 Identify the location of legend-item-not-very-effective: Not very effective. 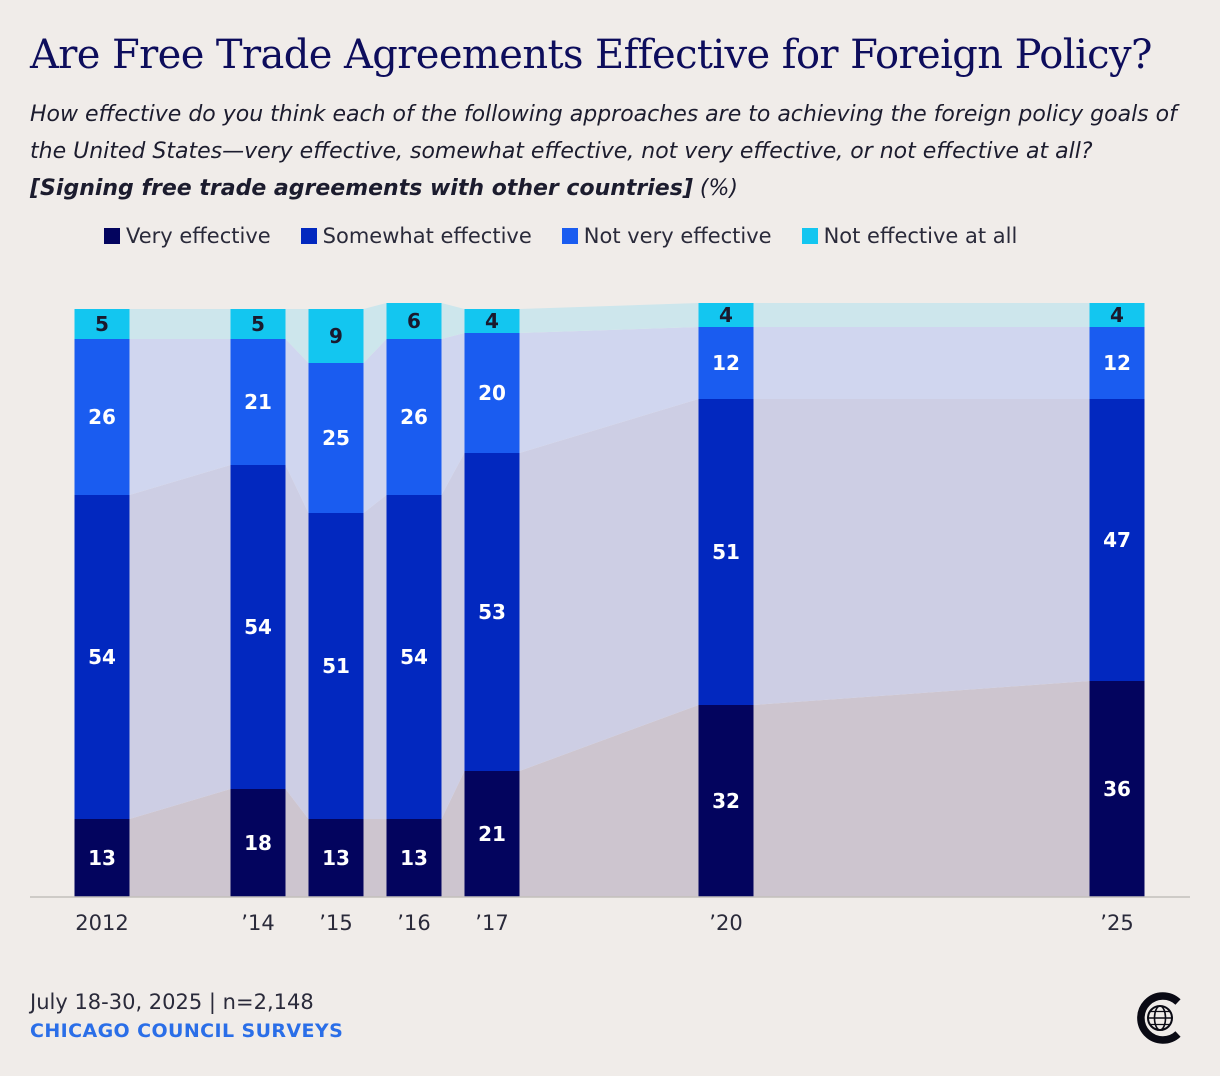
(666, 236).